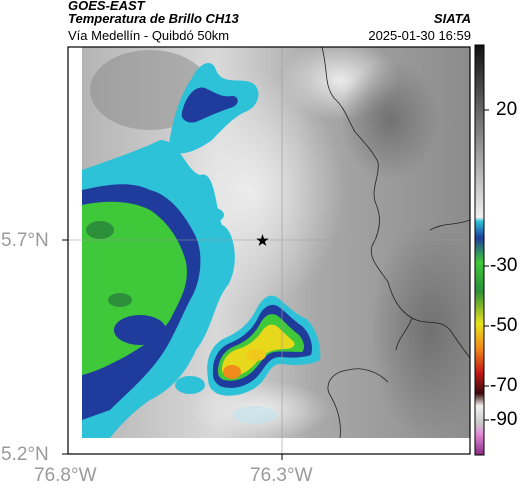 This screenshot has width=526, height=491. What do you see at coordinates (504, 325) in the screenshot?
I see `colorbar-label-m50: -50` at bounding box center [504, 325].